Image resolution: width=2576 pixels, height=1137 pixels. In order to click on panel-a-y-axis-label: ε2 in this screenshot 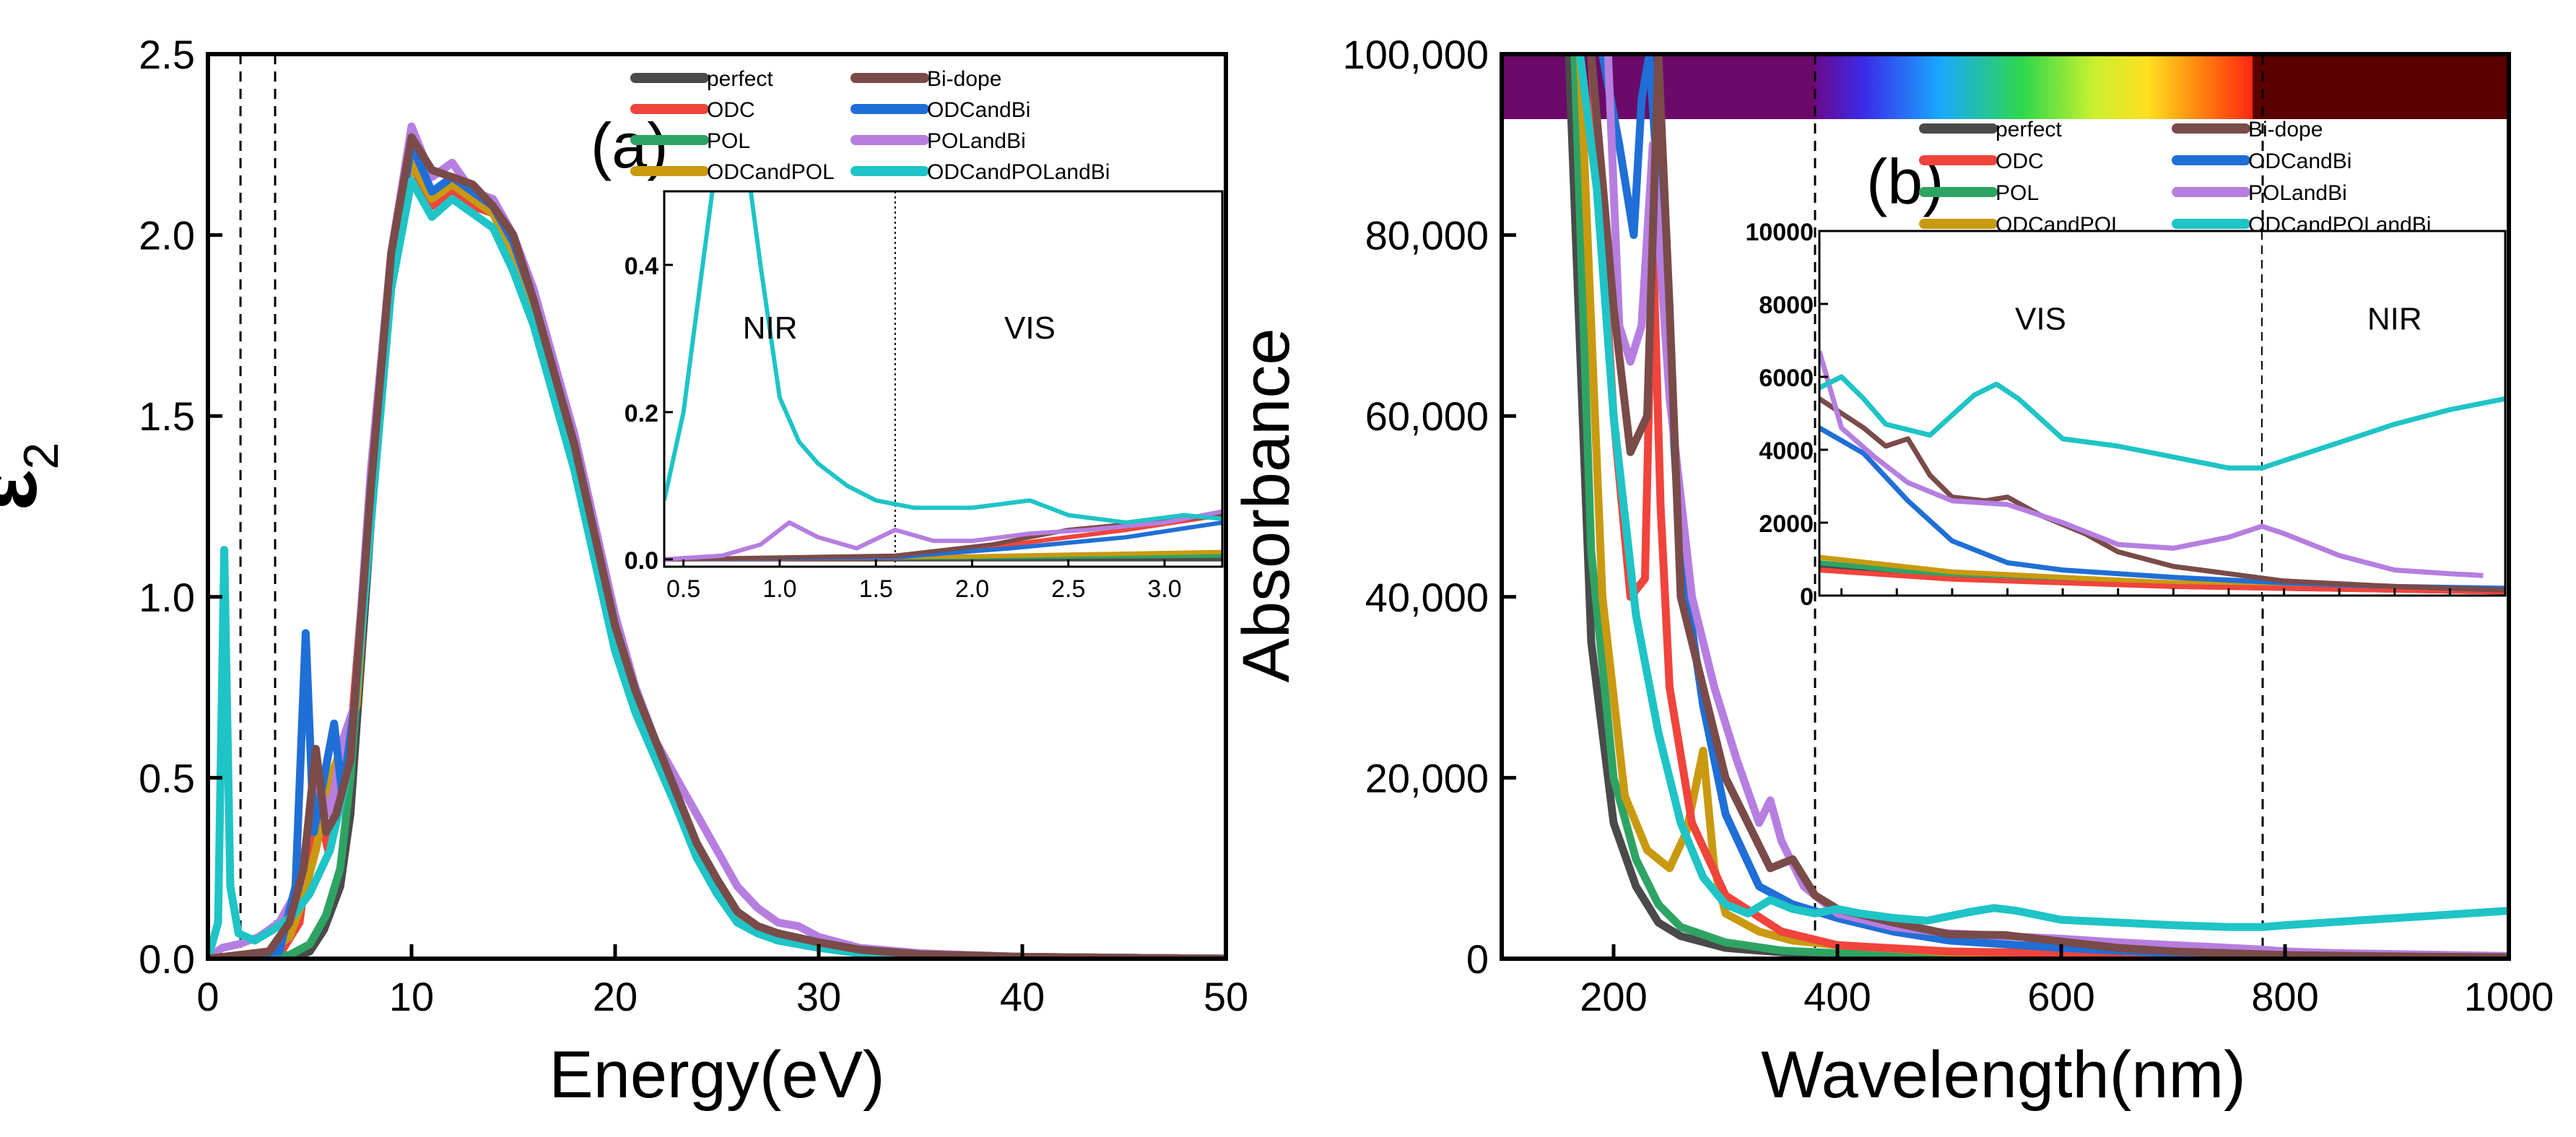, I will do `click(34, 477)`.